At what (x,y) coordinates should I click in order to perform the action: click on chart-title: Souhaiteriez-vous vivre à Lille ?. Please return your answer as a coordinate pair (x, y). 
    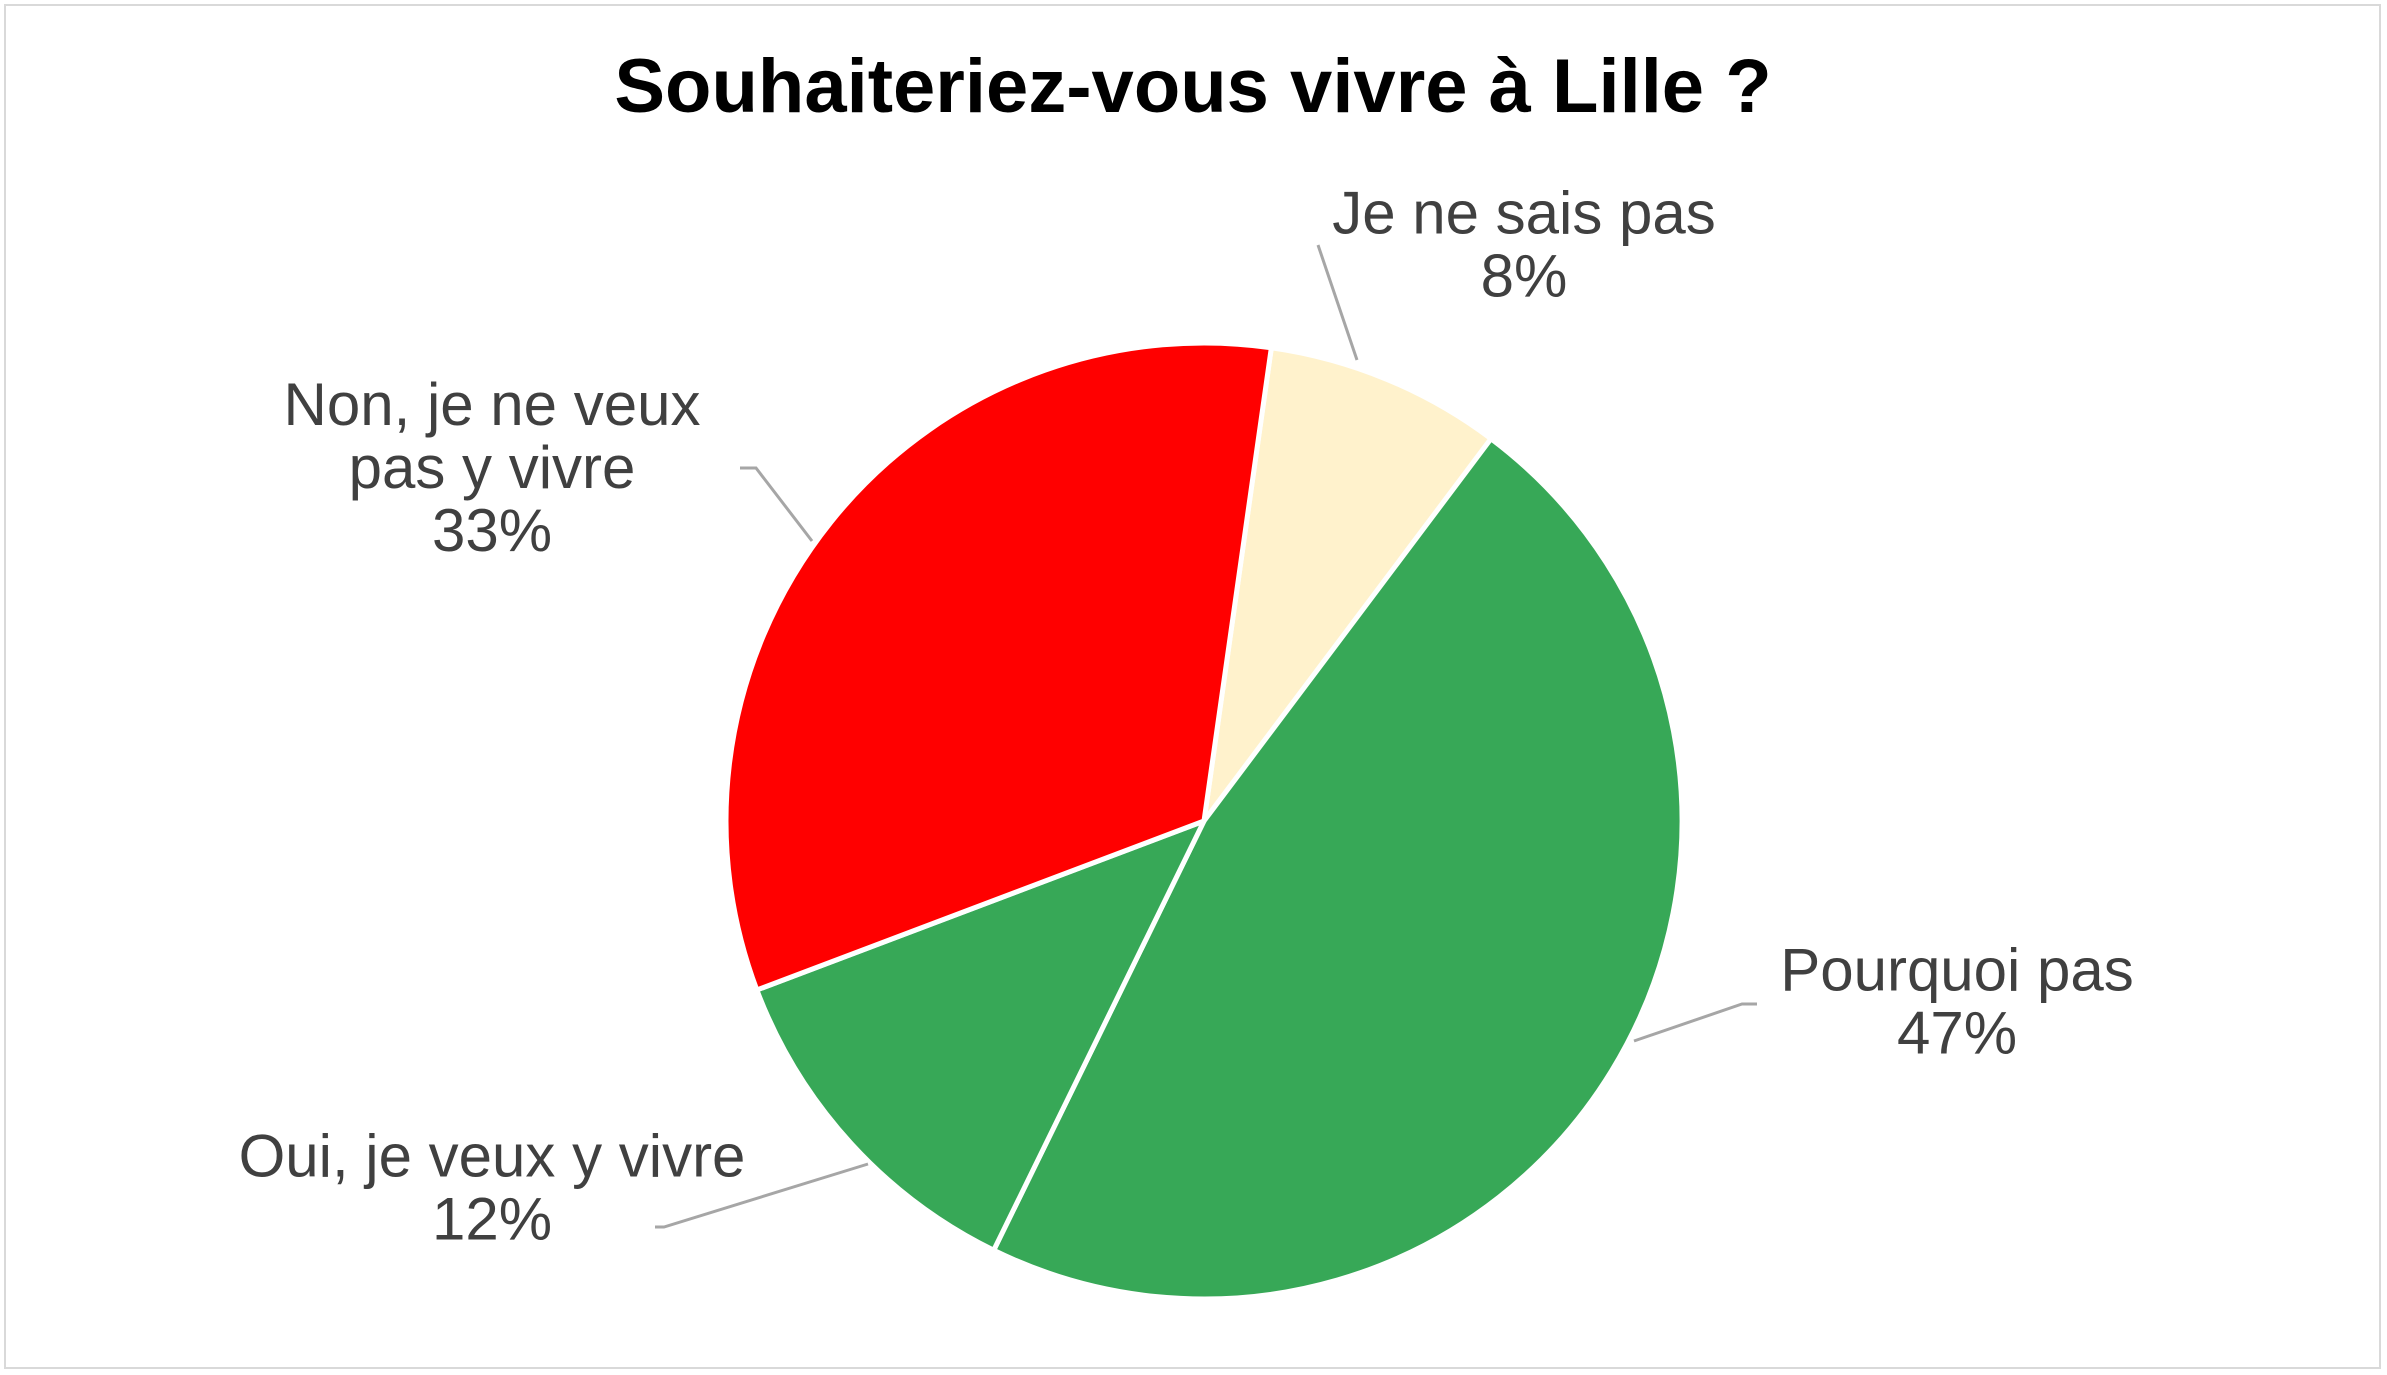
    Looking at the image, I should click on (1192, 86).